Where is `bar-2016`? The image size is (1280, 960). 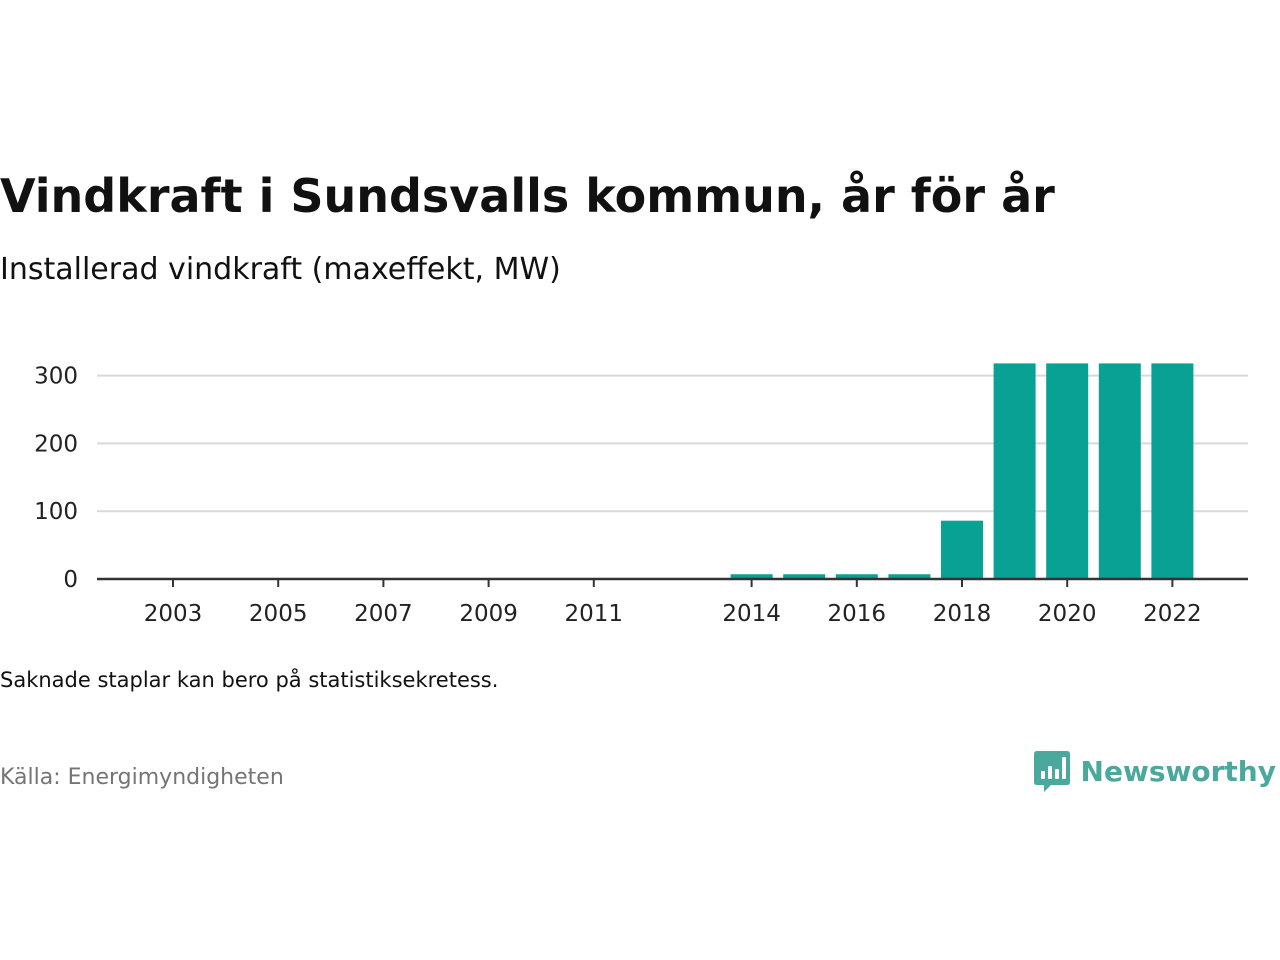
bar-2016 is located at coordinates (856, 576).